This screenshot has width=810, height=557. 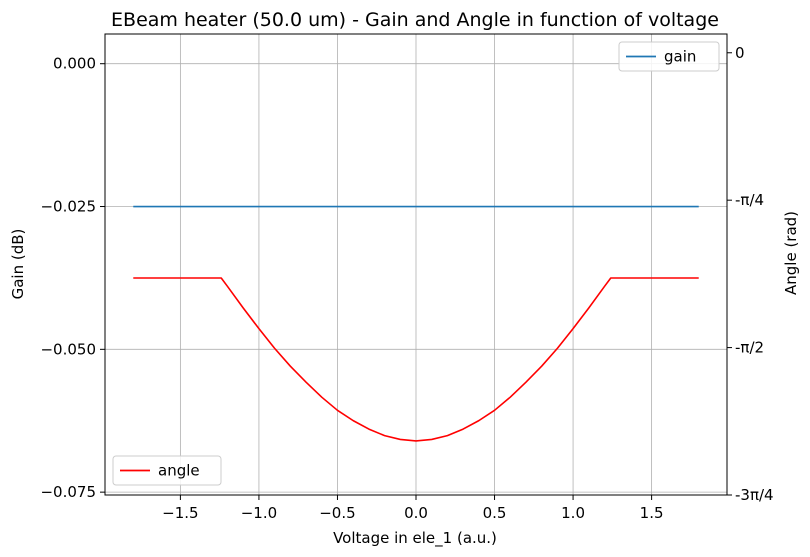 I want to click on y-axis-left: 0.000 −0.025 −0.050 −0.075, so click(x=72, y=278).